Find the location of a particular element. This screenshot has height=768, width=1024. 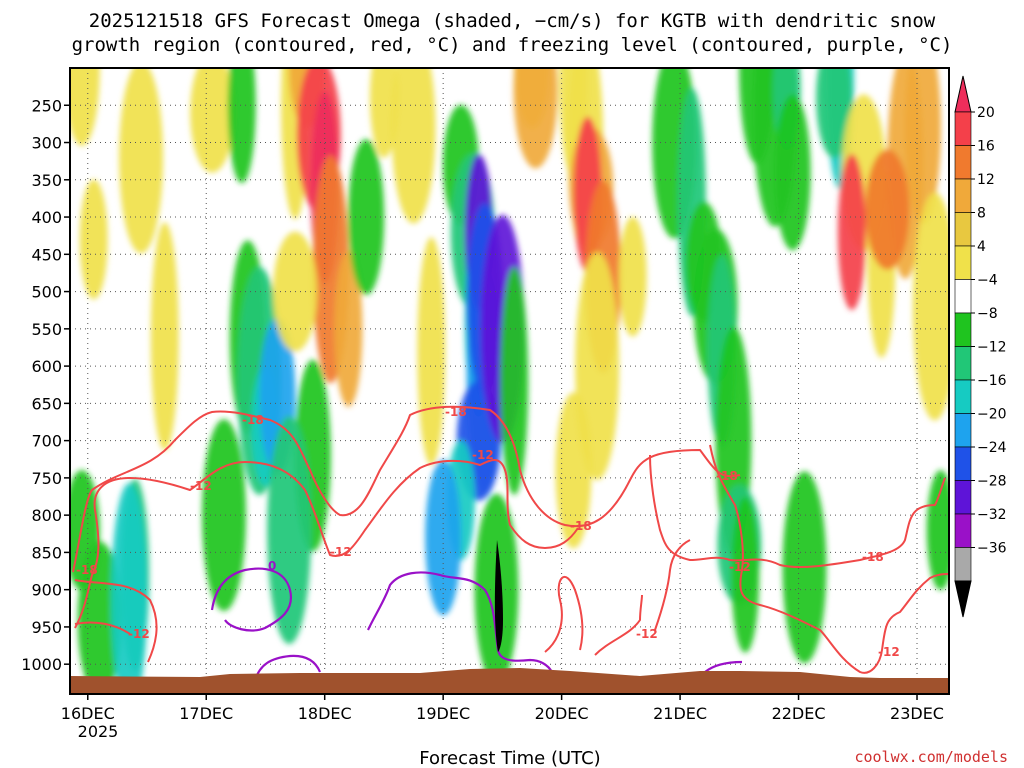

x-tick-label: 18DEC is located at coordinates (325, 713).